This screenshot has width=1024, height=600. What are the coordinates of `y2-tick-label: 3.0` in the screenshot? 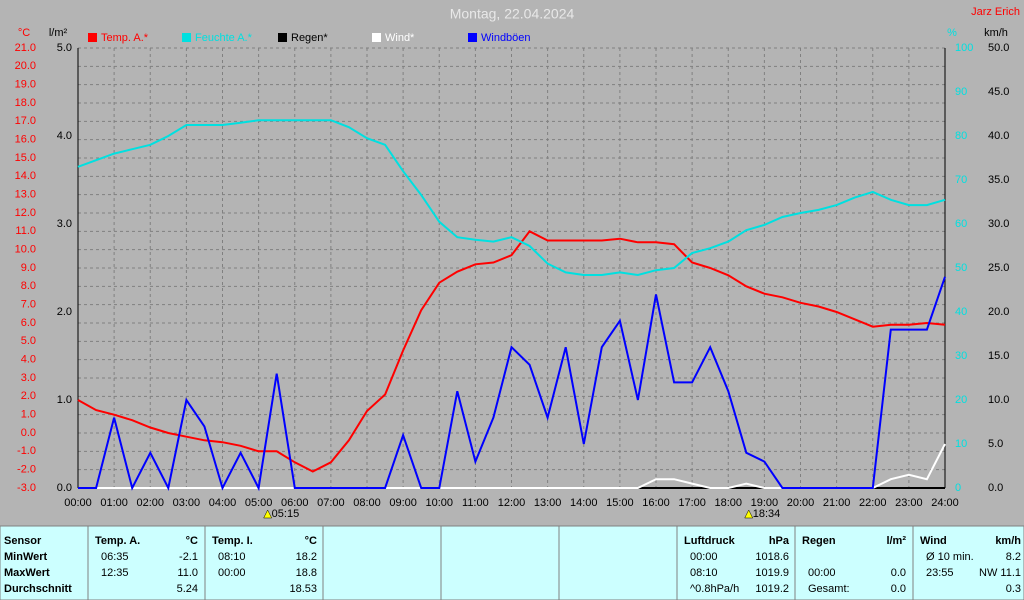 It's located at (64, 224).